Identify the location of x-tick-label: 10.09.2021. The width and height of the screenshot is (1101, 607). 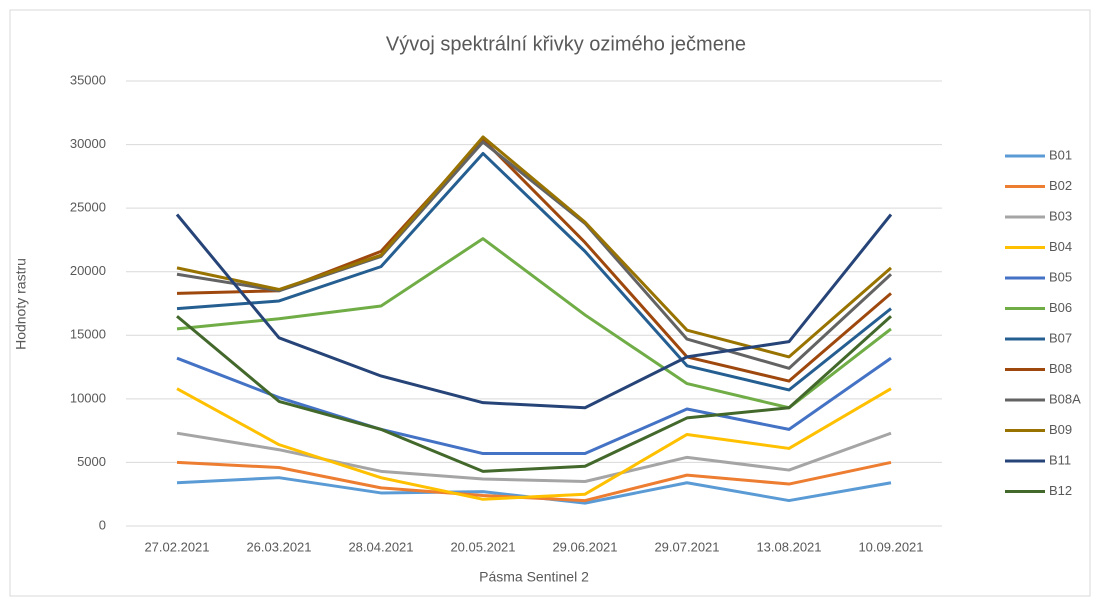
(890, 546).